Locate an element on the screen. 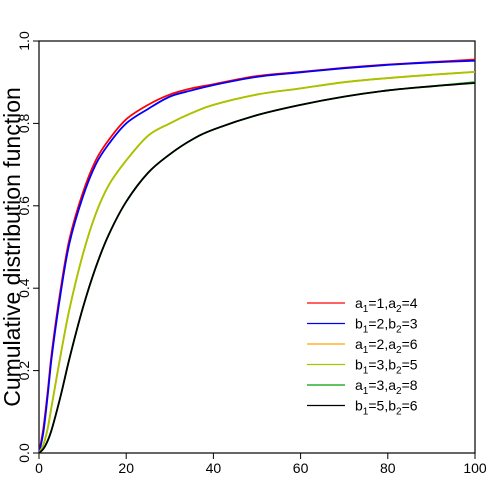  legend-item: a1=1,a2=4 is located at coordinates (362, 305).